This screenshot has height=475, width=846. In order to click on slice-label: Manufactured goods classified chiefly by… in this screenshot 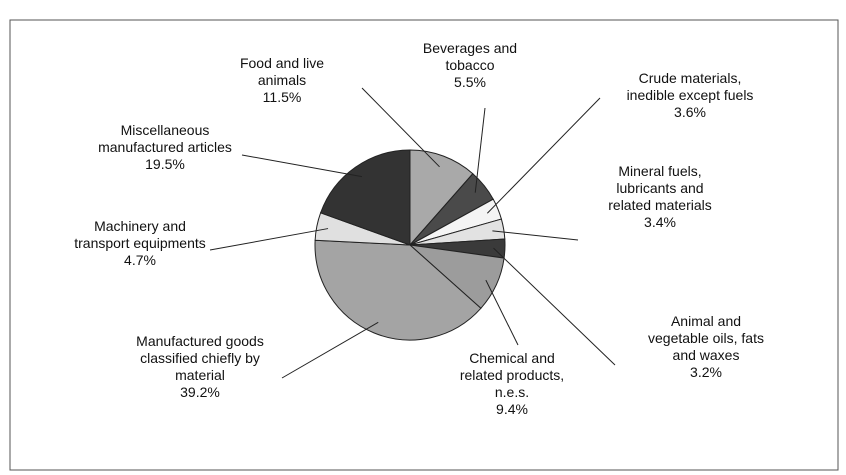, I will do `click(200, 367)`.